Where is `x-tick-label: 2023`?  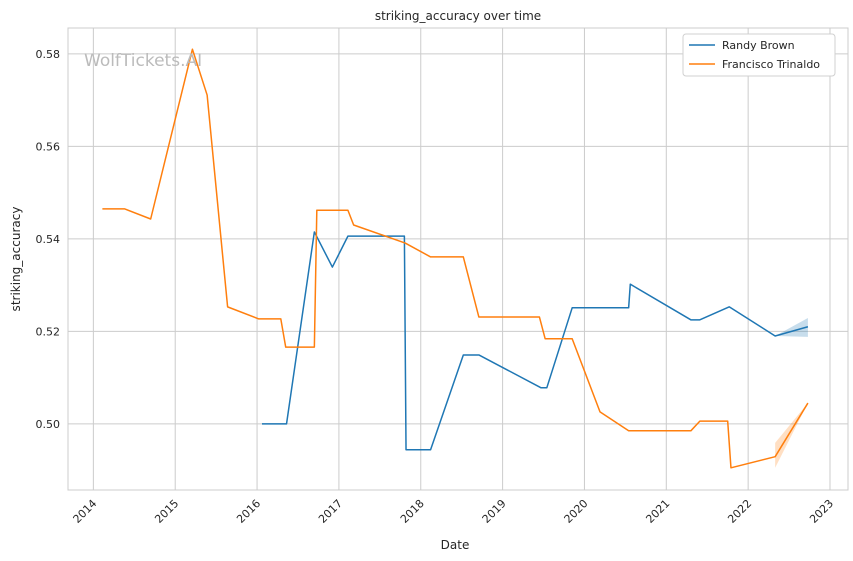 x-tick-label: 2023 is located at coordinates (821, 511).